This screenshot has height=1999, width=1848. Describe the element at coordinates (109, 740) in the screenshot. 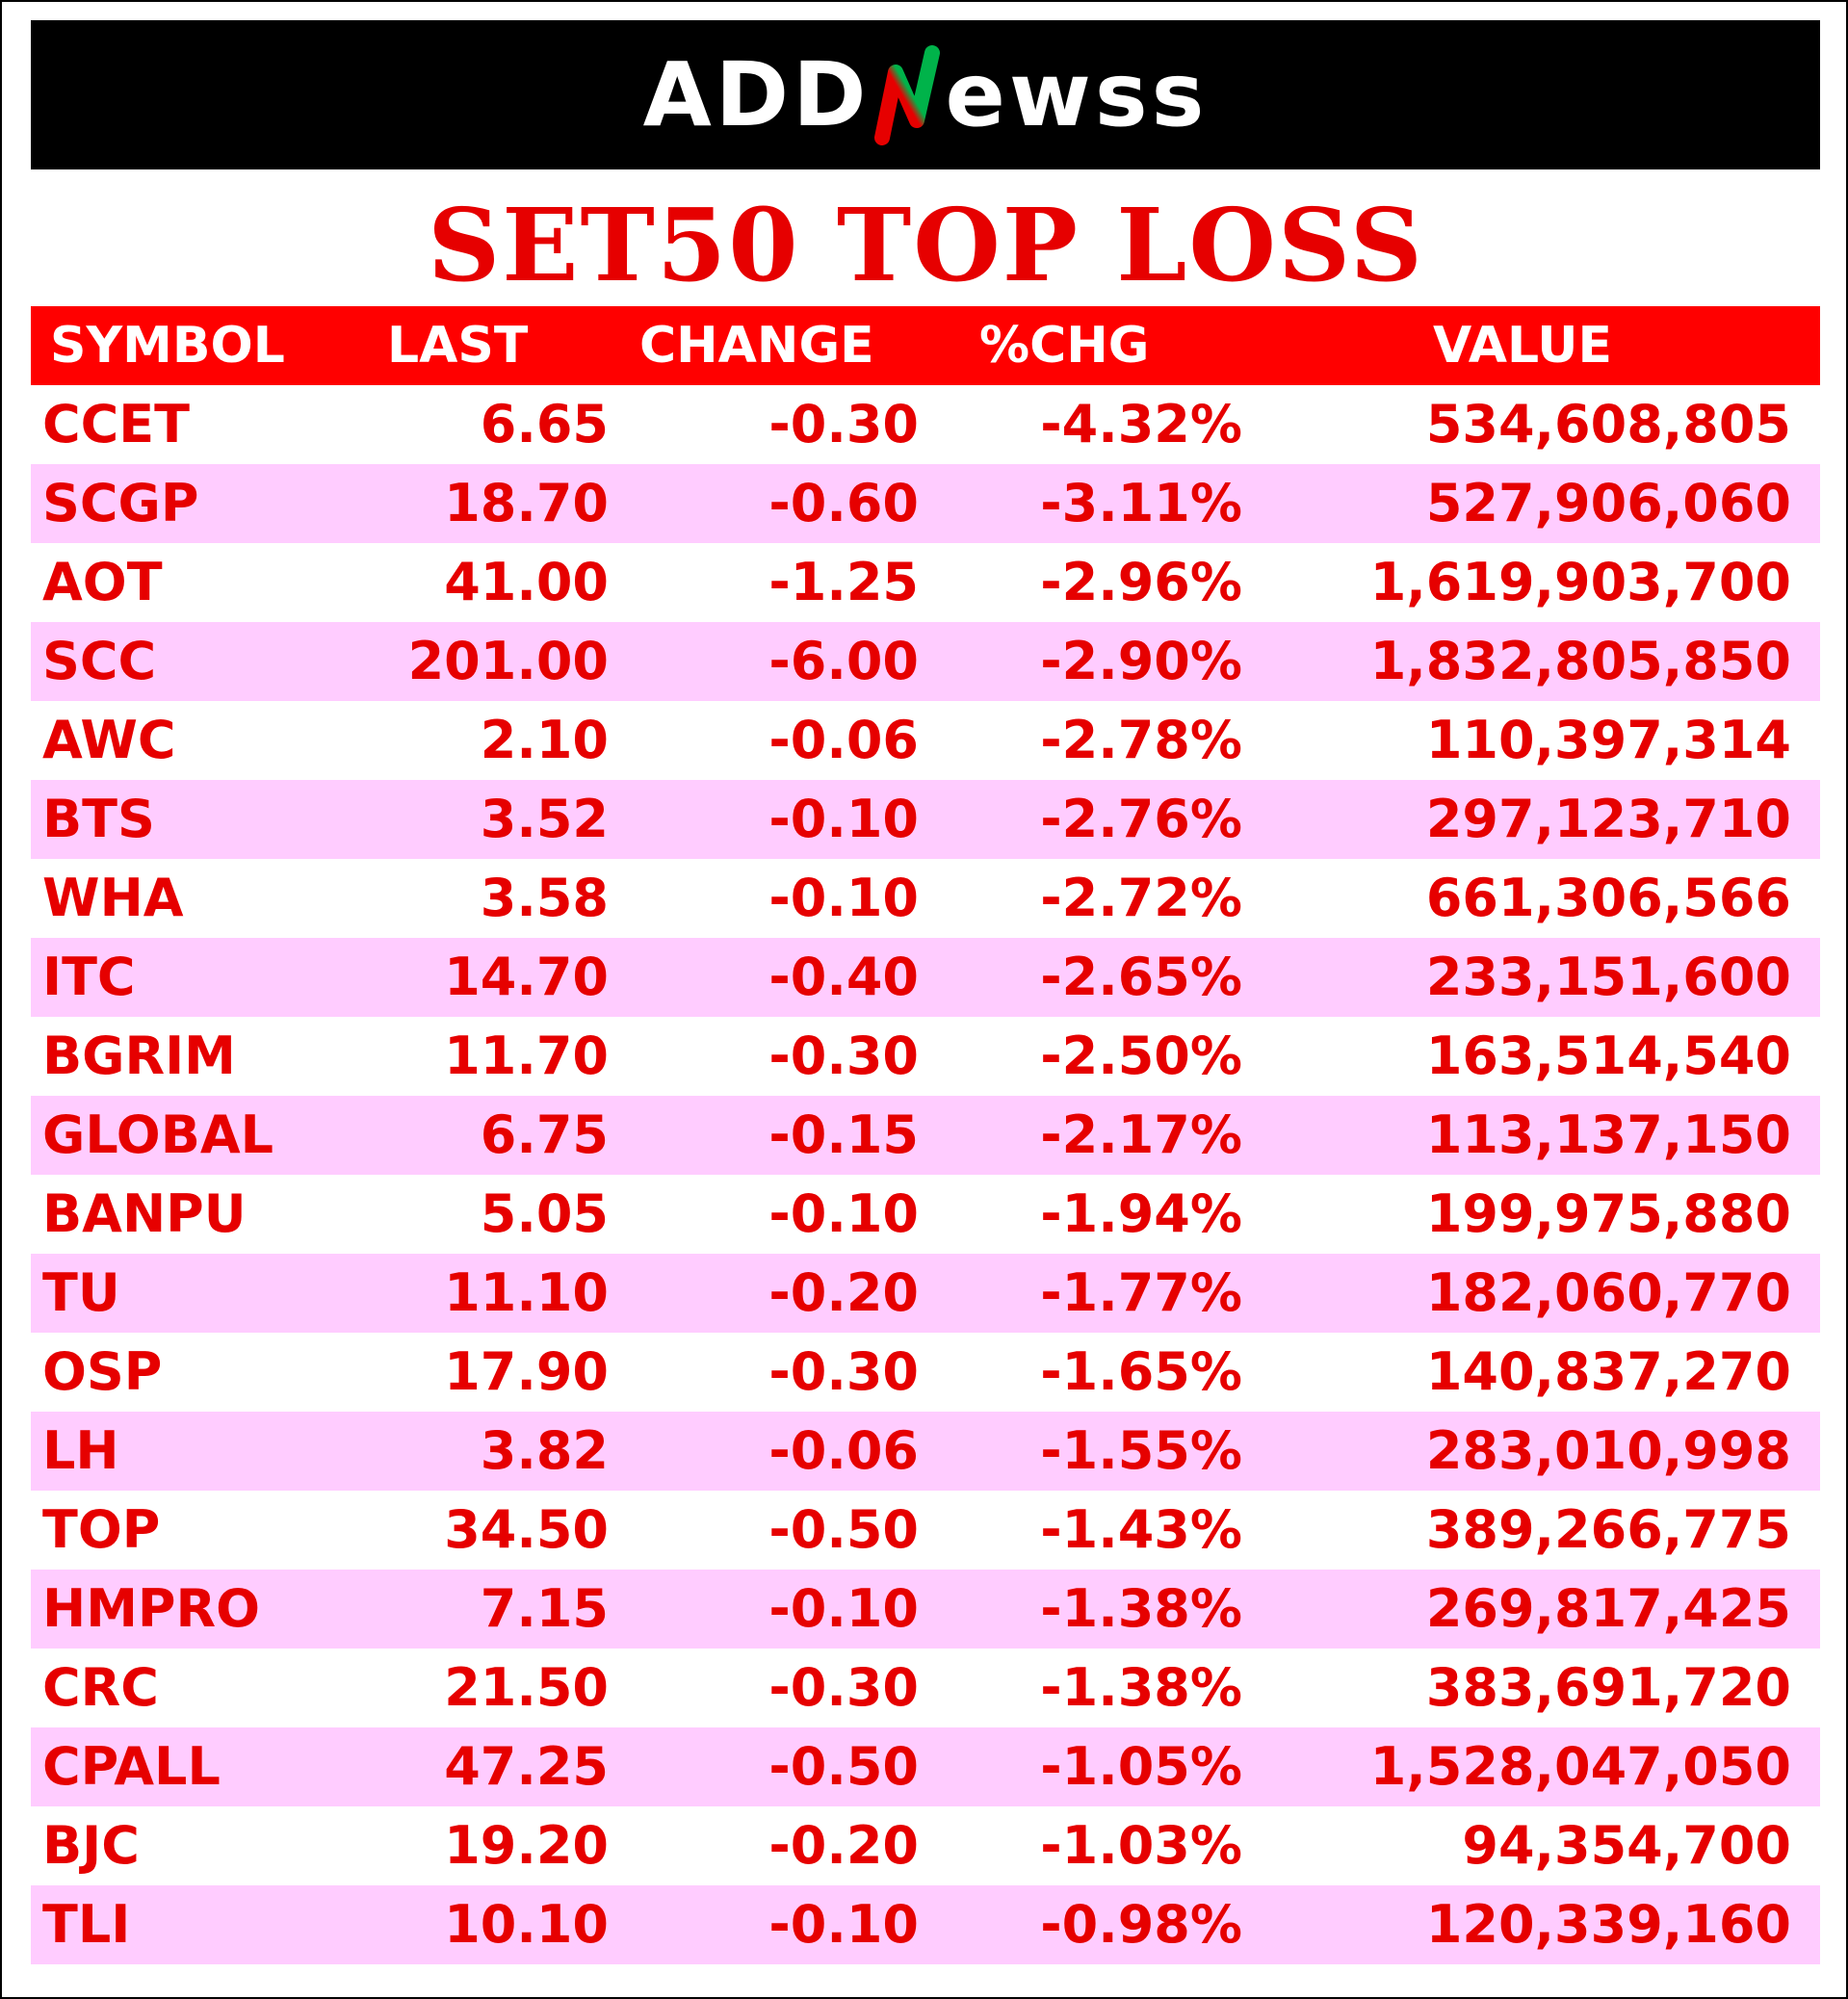

I see `cell-symbol: AWC` at that location.